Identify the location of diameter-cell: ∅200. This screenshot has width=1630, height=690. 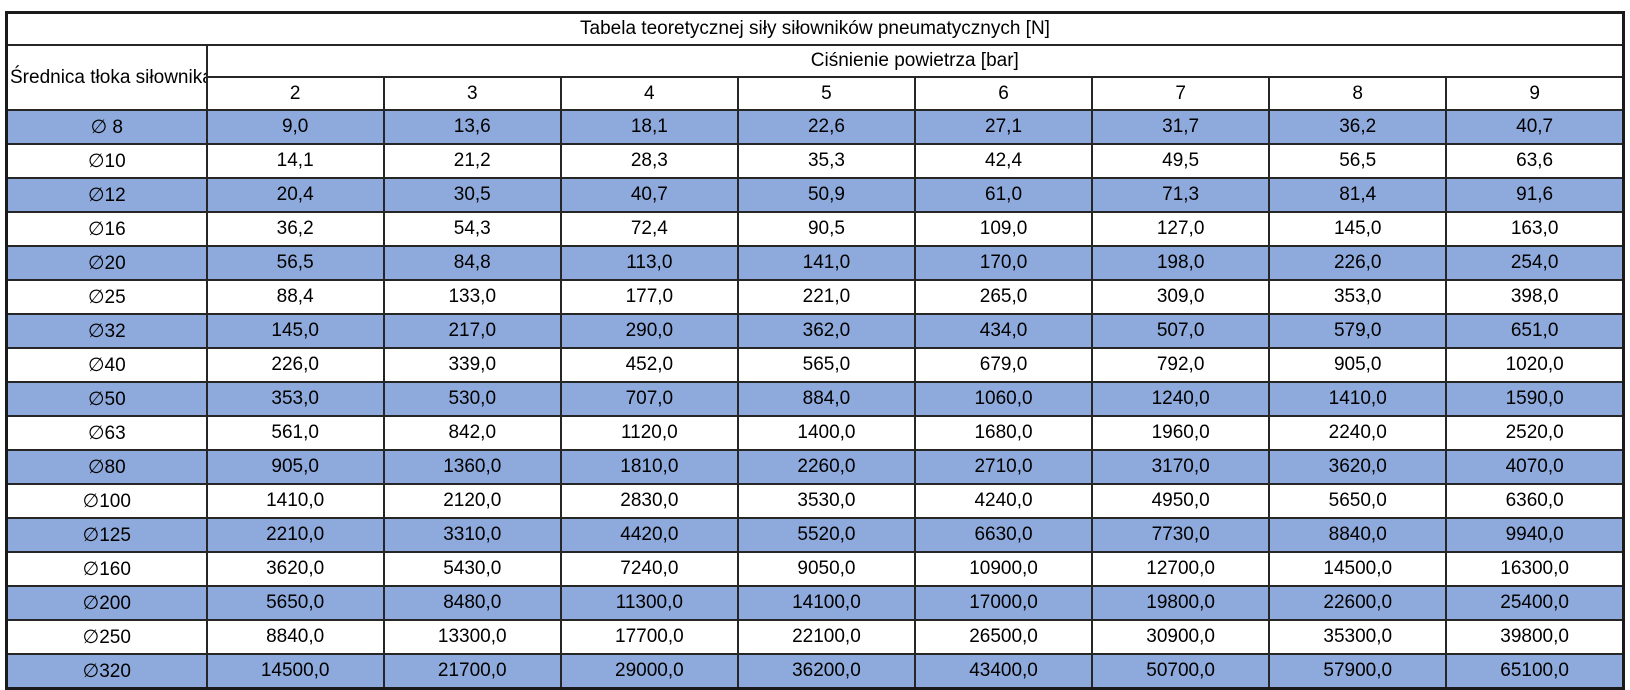
(106, 603).